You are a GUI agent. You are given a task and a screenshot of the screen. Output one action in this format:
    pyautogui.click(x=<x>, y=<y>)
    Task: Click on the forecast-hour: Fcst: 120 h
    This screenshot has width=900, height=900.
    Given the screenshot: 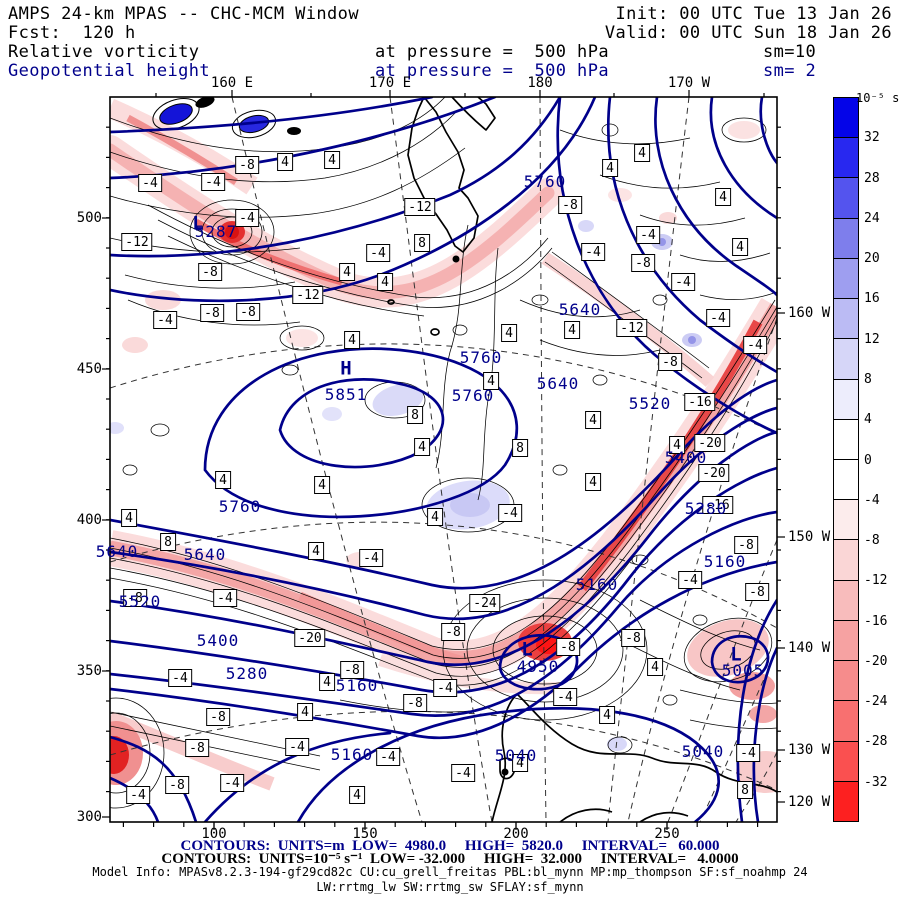 What is the action you would take?
    pyautogui.click(x=72, y=33)
    